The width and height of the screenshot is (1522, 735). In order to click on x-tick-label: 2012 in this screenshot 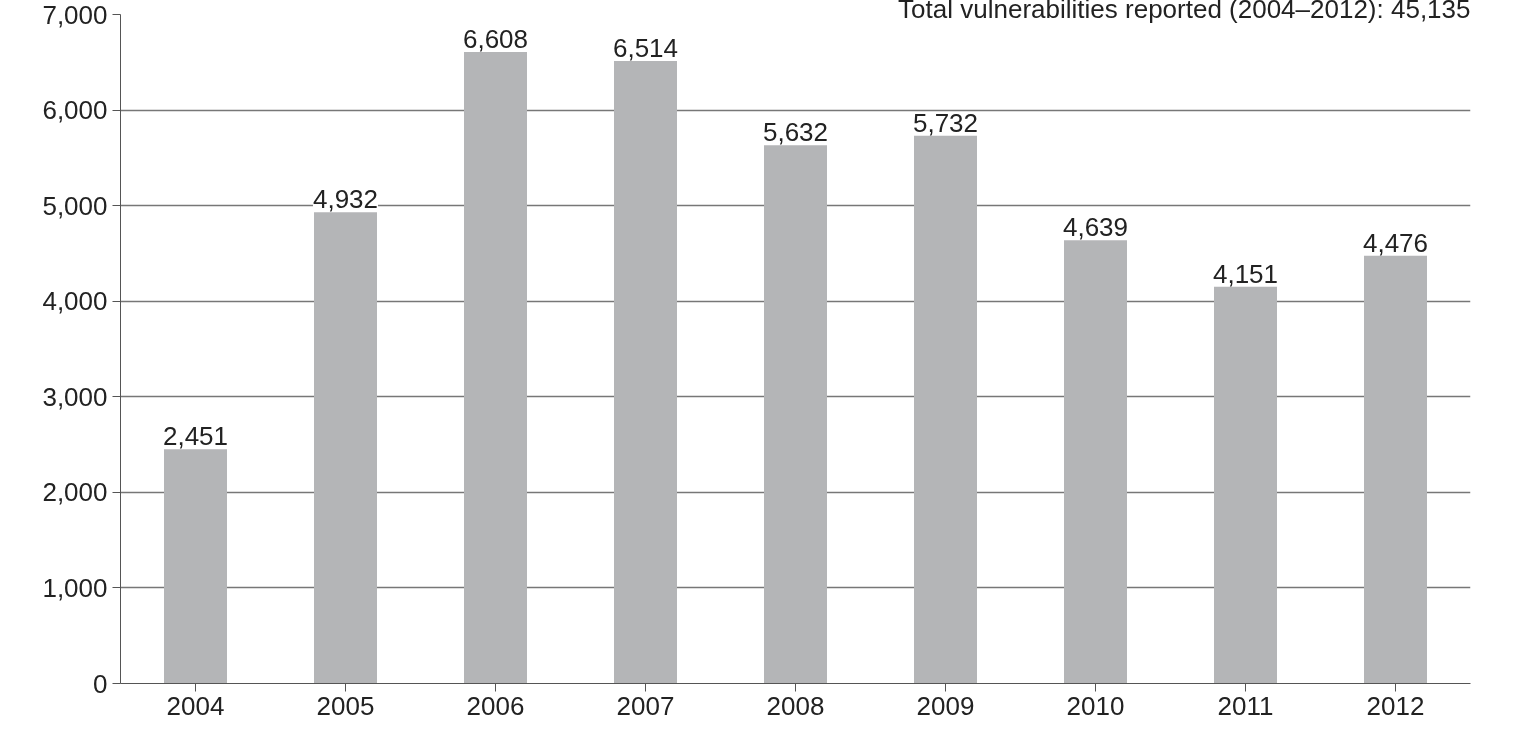, I will do `click(1395, 705)`.